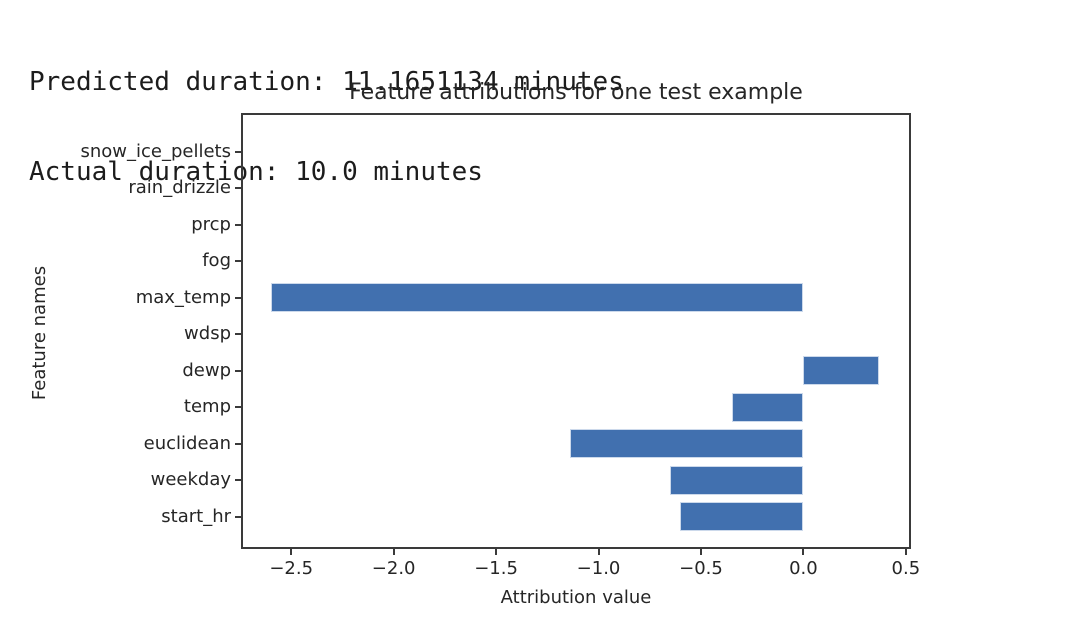  What do you see at coordinates (211, 224) in the screenshot?
I see `y-tick-label-prcp: prcp` at bounding box center [211, 224].